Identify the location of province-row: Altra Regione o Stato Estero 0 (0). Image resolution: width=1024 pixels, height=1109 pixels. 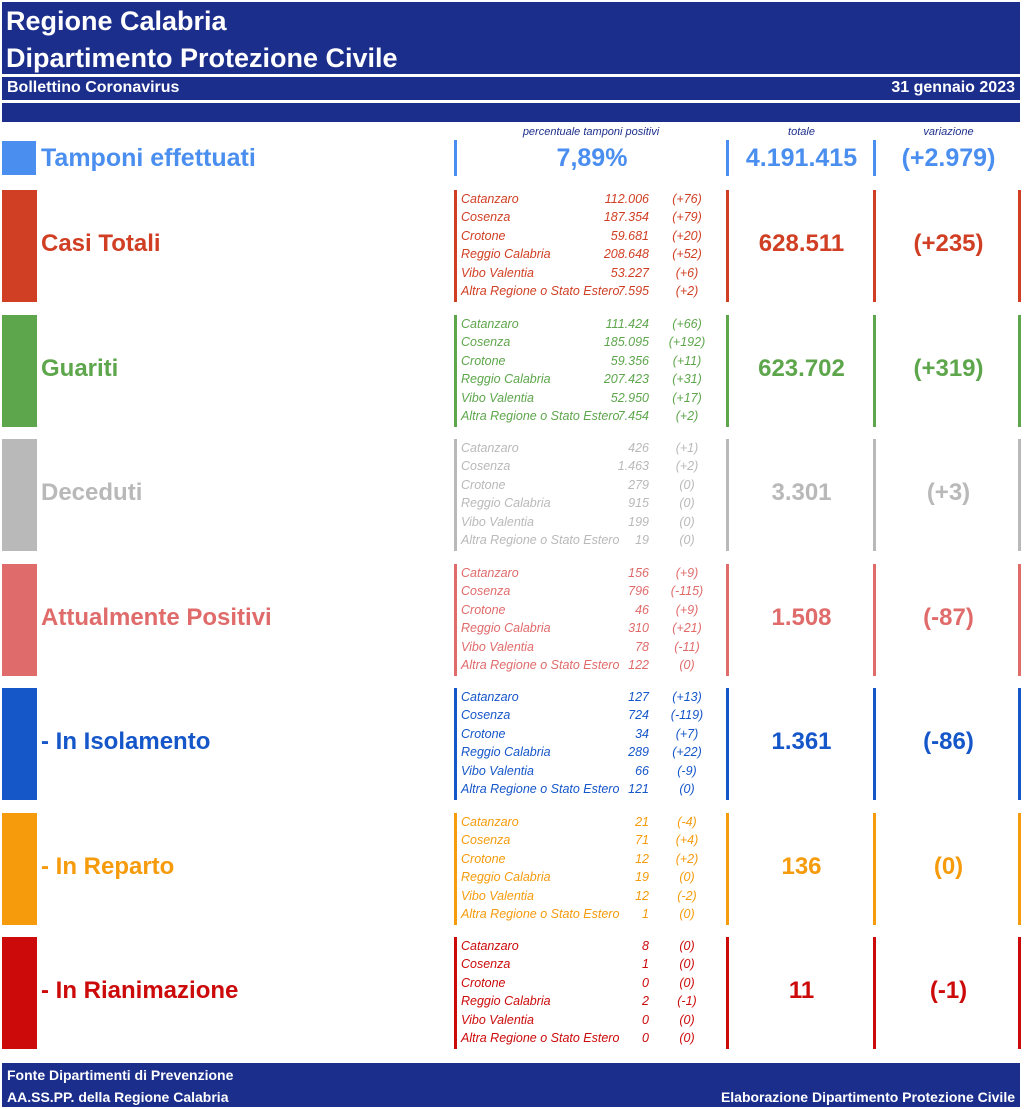
(591, 1039).